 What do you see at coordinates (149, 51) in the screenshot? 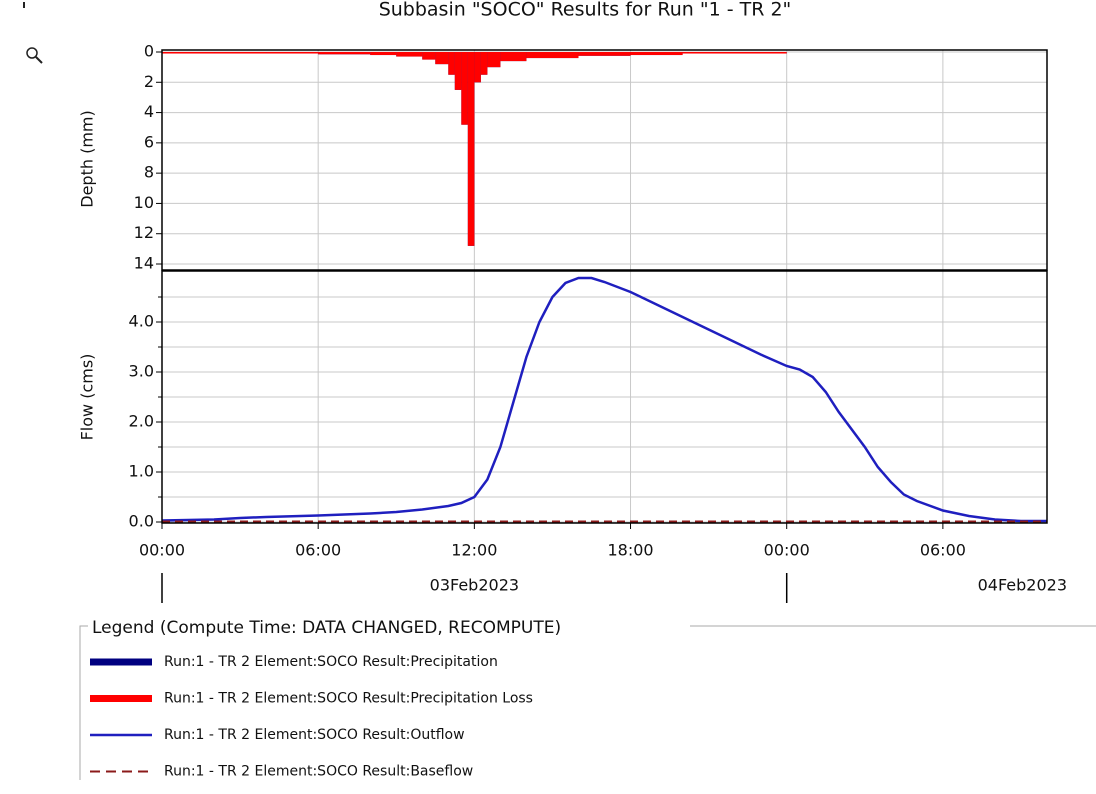
I see `y-tick-label: 0` at bounding box center [149, 51].